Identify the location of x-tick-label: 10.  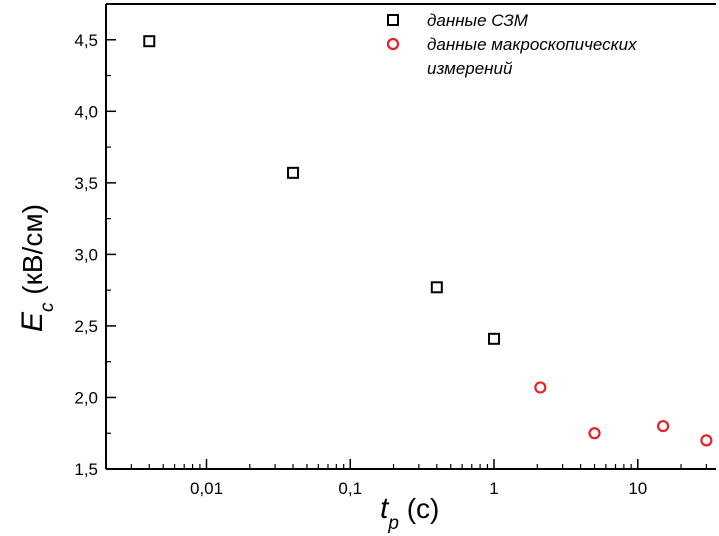
(637, 488).